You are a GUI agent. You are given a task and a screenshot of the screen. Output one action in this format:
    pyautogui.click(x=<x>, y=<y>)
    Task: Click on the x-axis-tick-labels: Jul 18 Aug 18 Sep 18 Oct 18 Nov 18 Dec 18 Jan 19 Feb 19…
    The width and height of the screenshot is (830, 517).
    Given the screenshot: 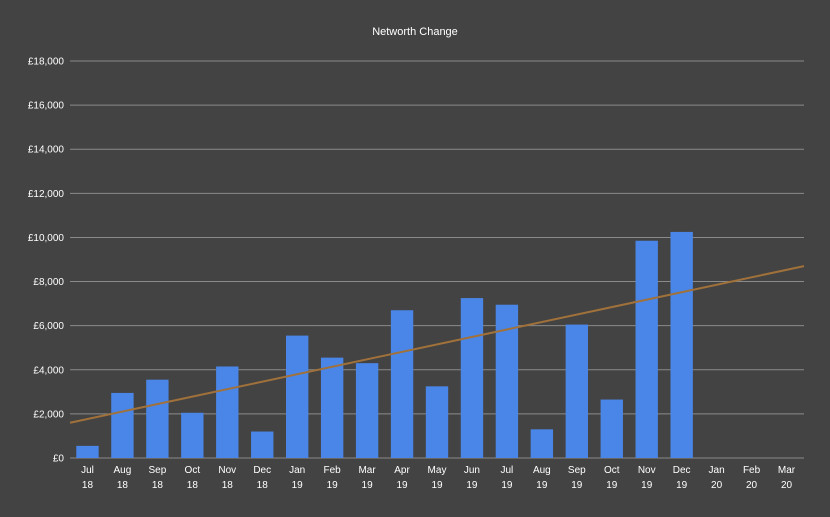 What is the action you would take?
    pyautogui.click(x=438, y=478)
    